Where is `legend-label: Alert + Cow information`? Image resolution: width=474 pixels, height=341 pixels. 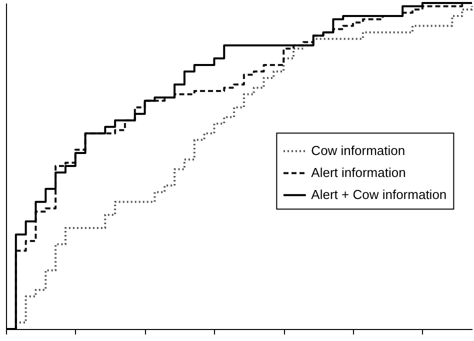 legend-label: Alert + Cow information is located at coordinates (379, 194).